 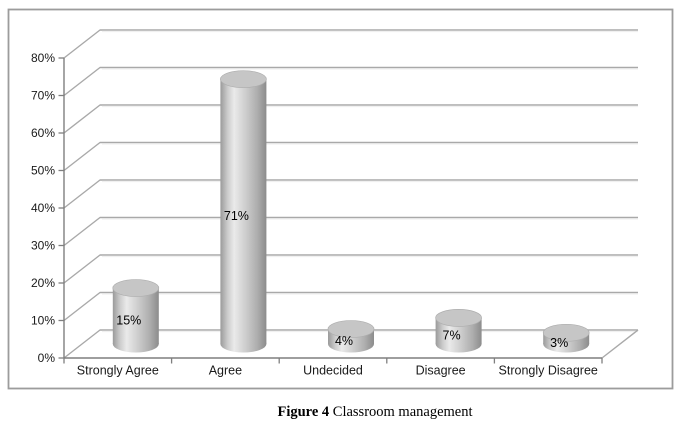 What do you see at coordinates (43, 96) in the screenshot?
I see `y-tick-label: 70%` at bounding box center [43, 96].